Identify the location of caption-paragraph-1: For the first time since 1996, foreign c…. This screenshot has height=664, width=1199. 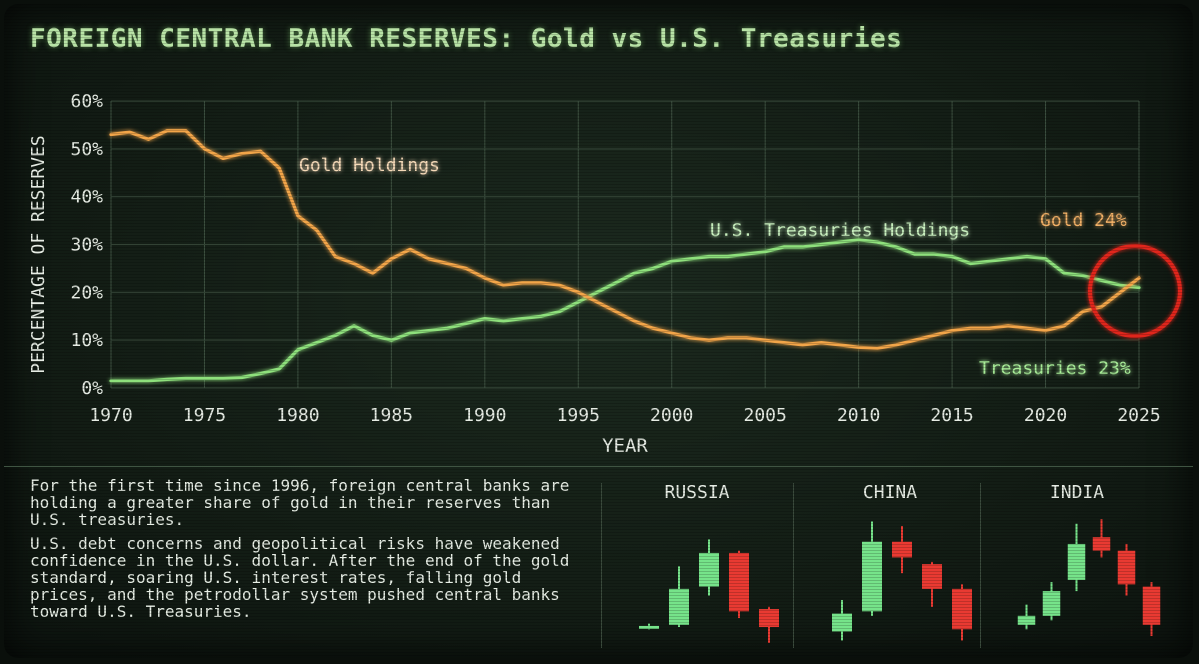
(300, 502).